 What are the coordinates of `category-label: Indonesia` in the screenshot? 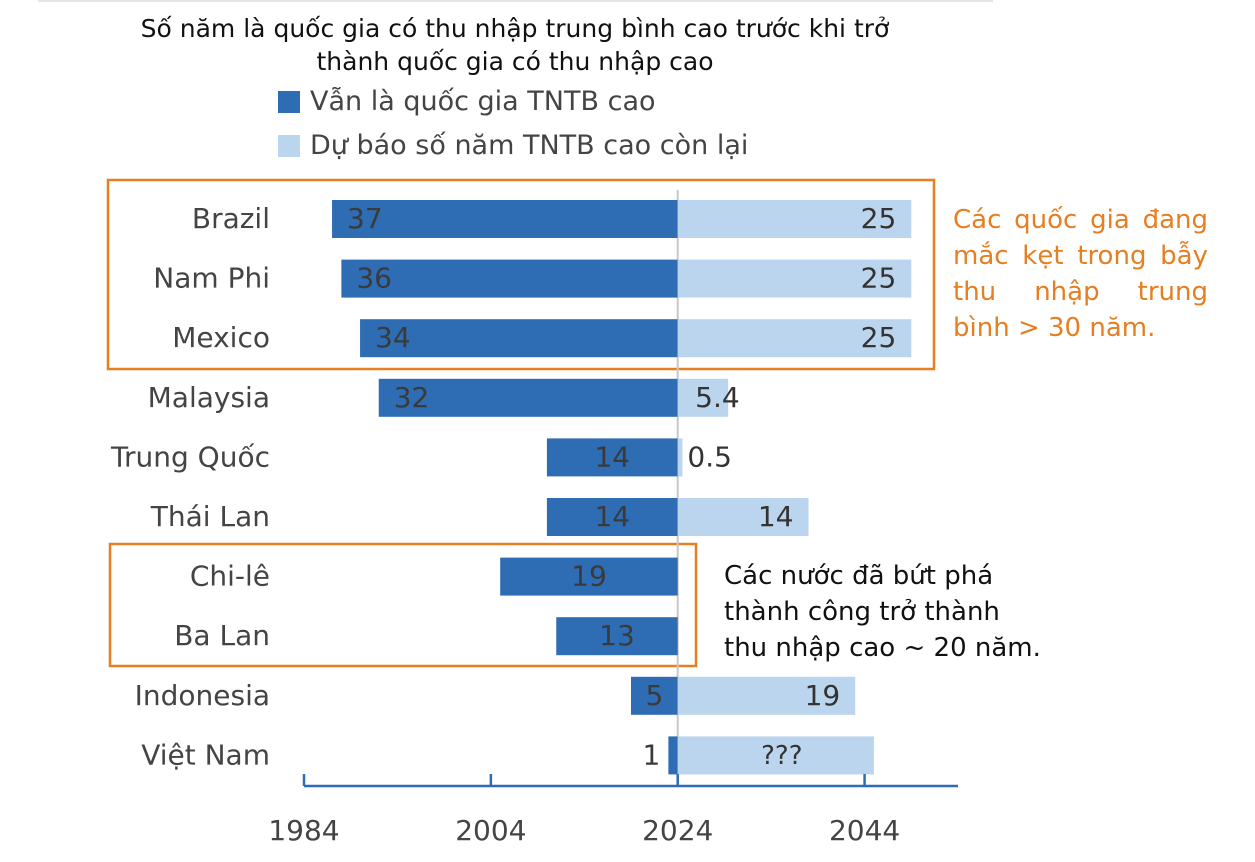 It's located at (202, 695).